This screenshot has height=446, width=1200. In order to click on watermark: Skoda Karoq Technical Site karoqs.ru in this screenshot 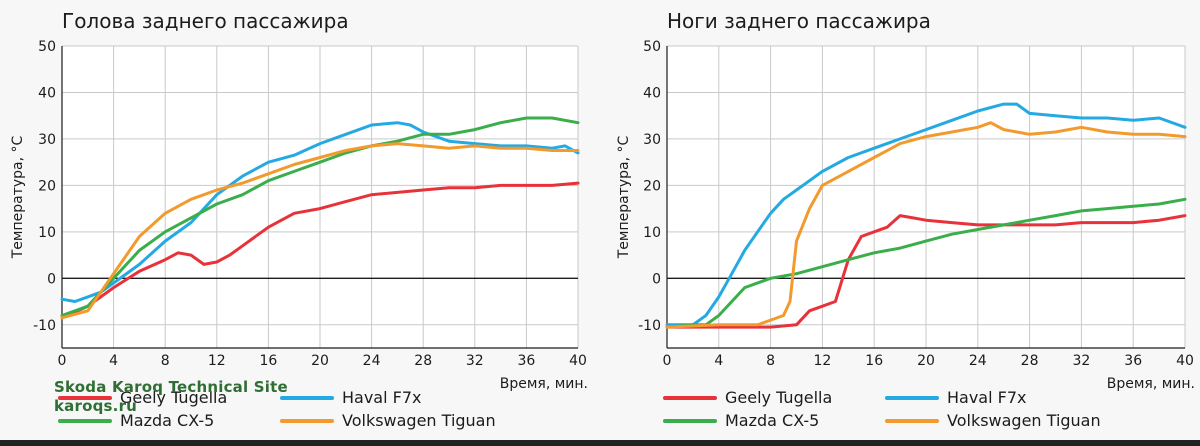, I will do `click(171, 397)`.